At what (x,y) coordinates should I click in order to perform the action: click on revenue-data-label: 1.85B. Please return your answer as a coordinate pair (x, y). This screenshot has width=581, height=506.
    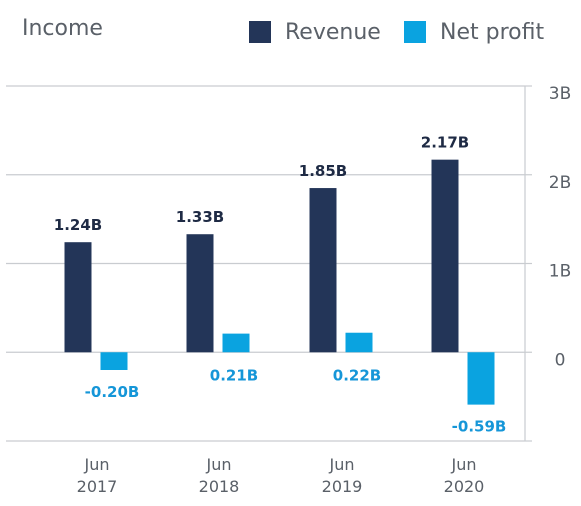
    Looking at the image, I should click on (323, 171).